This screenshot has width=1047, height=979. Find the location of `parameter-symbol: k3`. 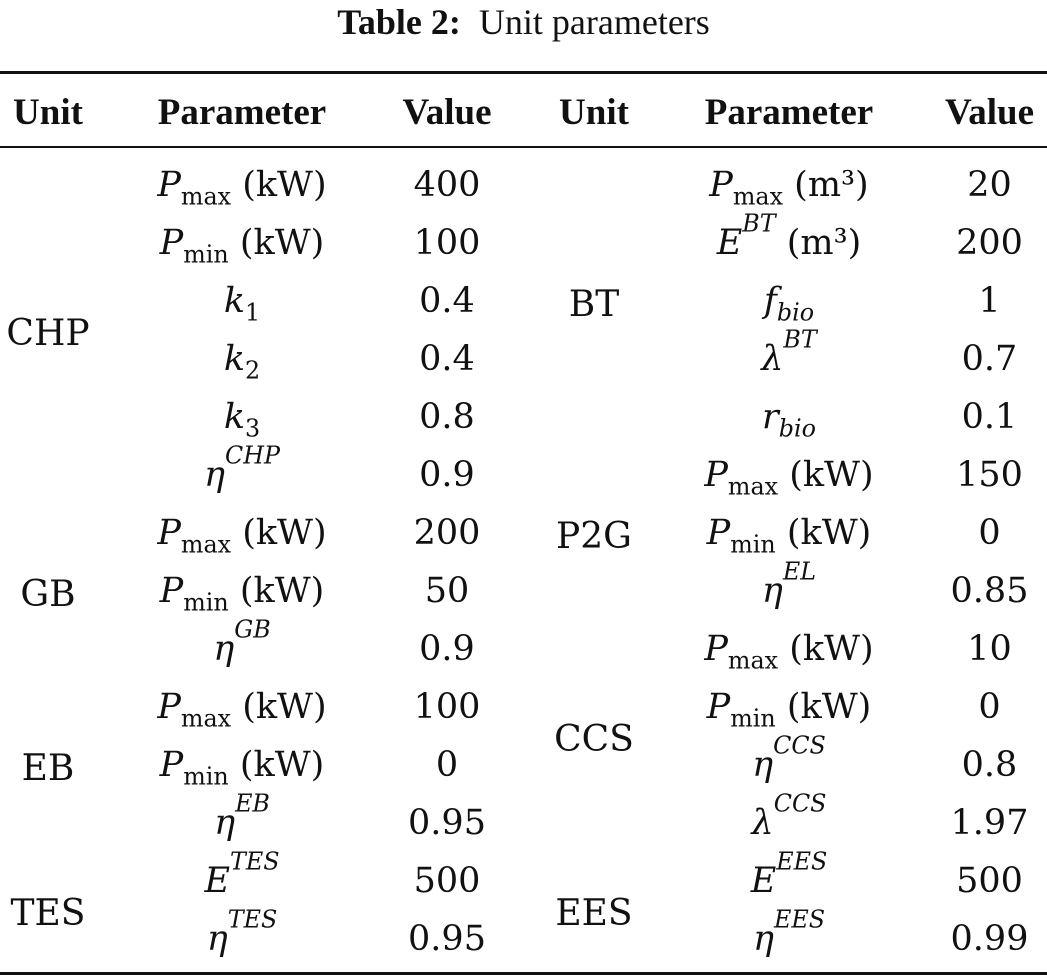

parameter-symbol: k3 is located at coordinates (241, 418).